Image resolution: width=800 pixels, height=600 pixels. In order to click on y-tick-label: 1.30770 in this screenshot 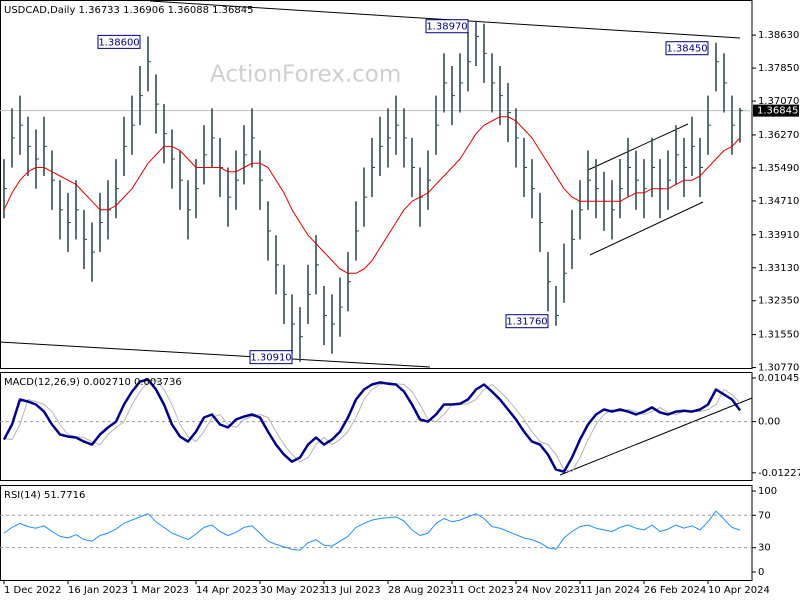, I will do `click(778, 368)`.